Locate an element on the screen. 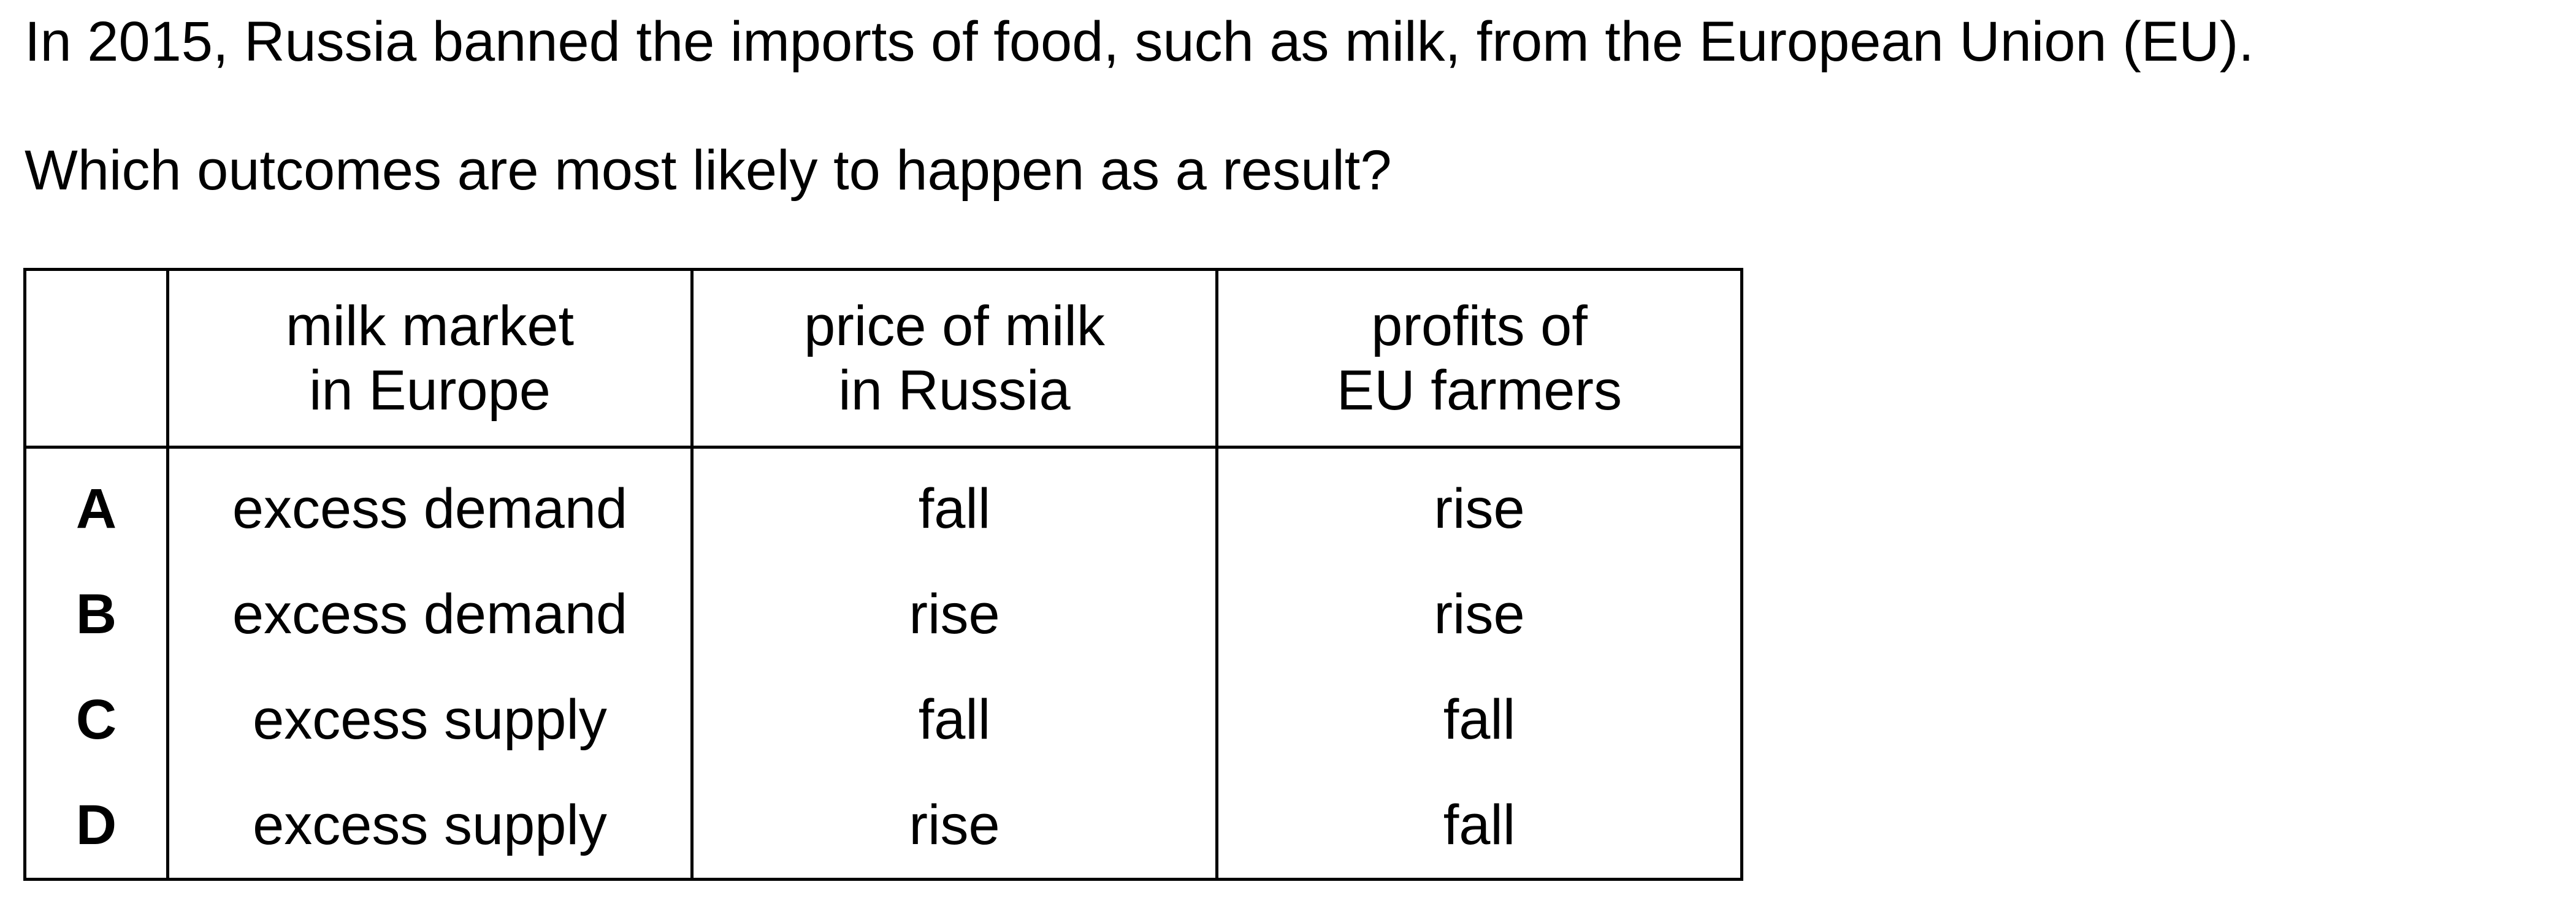 The height and width of the screenshot is (898, 2576). header-line: milk market is located at coordinates (430, 325).